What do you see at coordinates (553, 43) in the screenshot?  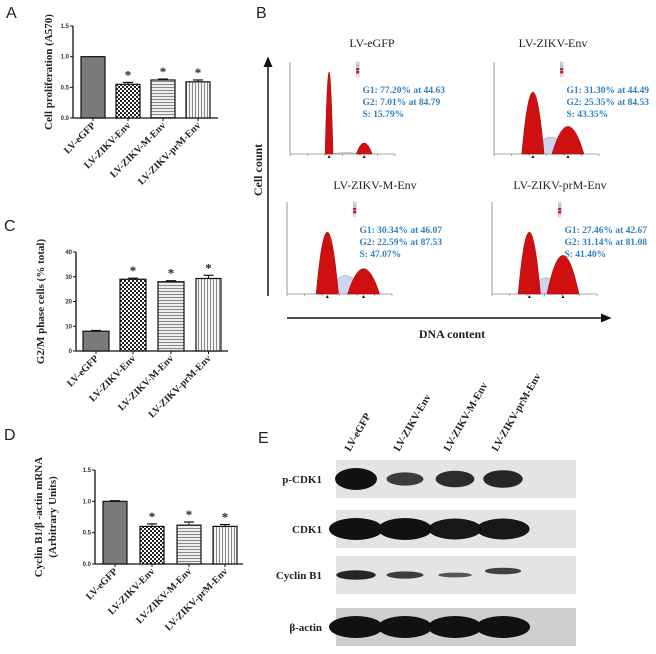 I see `histogram-title: LV-ZIKV-Env` at bounding box center [553, 43].